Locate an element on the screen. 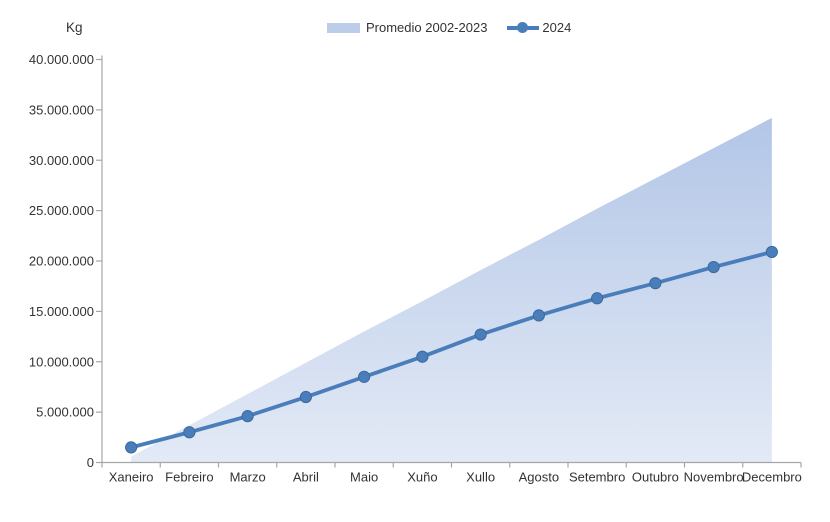 This screenshot has width=830, height=522. y-axis-unit-label: Kg is located at coordinates (74, 27).